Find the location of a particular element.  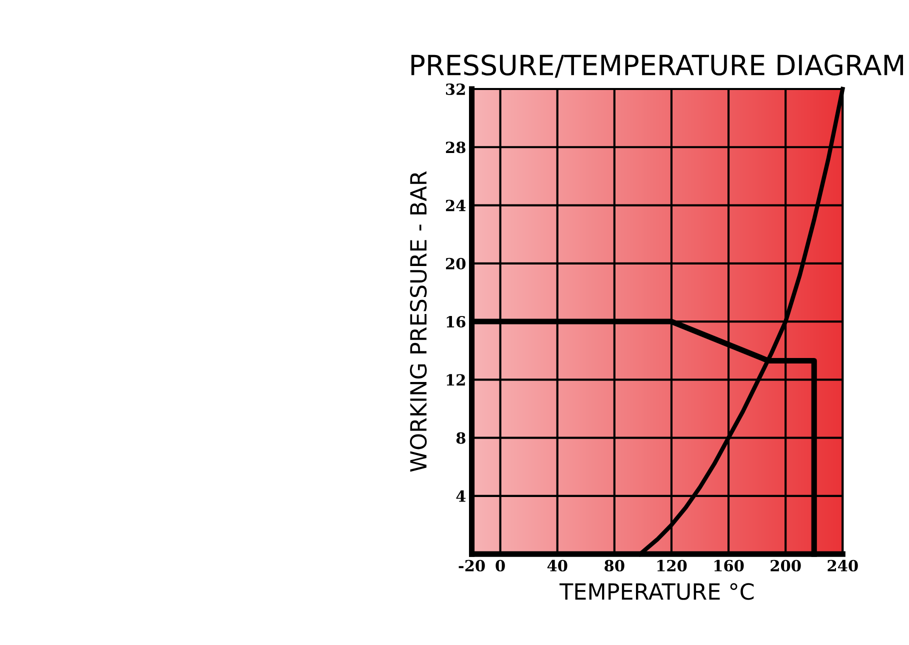

y-tick-label: 12 is located at coordinates (455, 380).